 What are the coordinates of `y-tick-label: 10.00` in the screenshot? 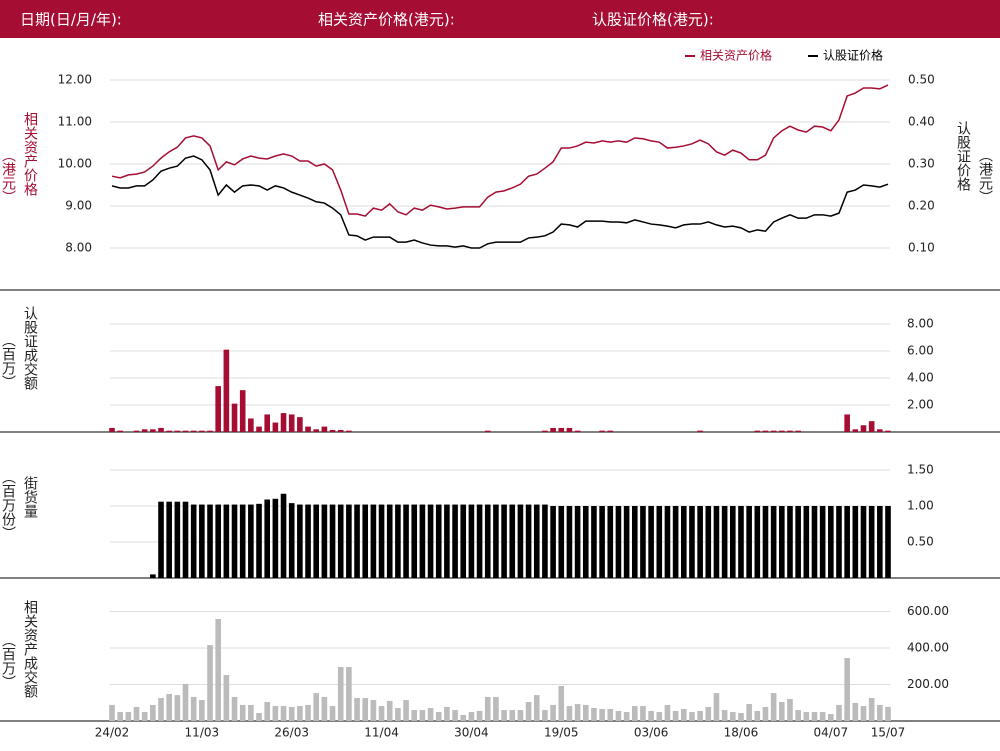 It's located at (75, 164).